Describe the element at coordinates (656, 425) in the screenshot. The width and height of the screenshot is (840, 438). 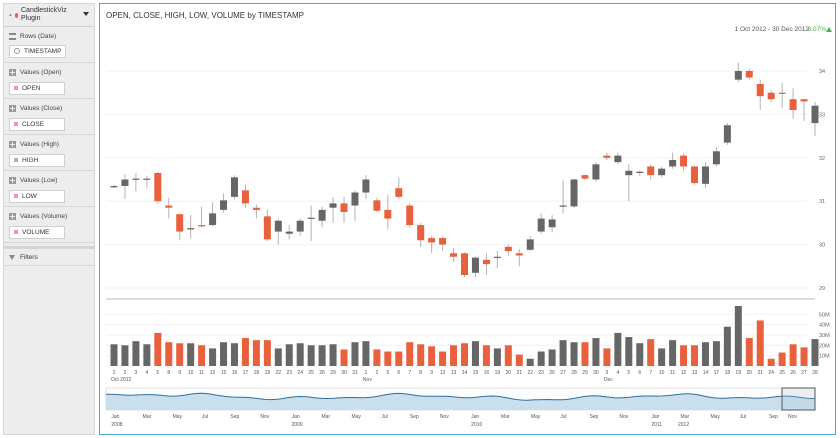
I see `navigator-year-label: 2011` at that location.